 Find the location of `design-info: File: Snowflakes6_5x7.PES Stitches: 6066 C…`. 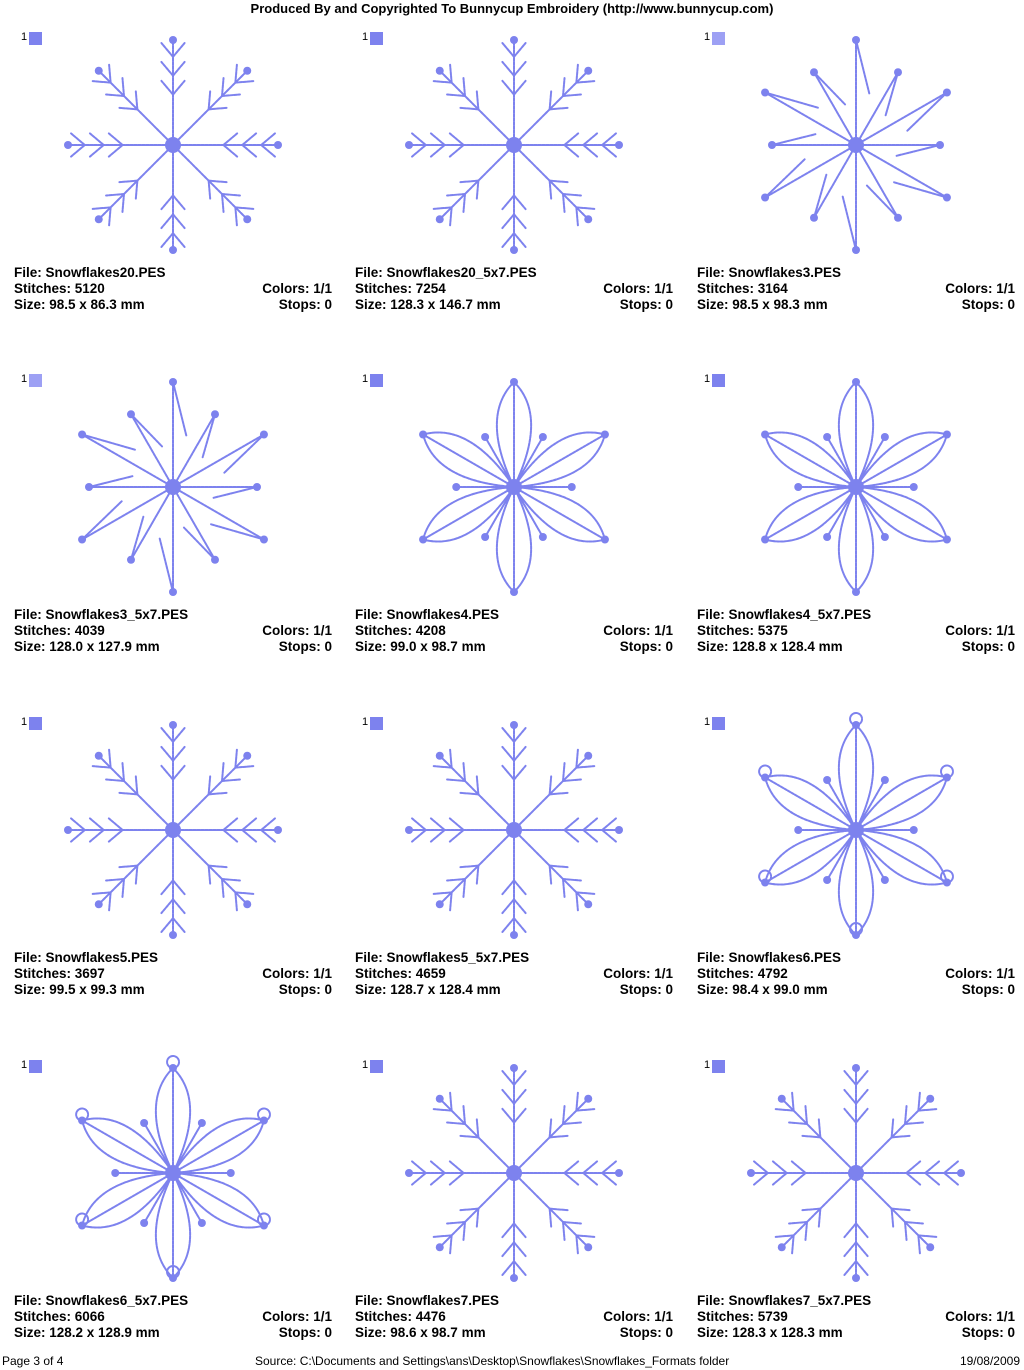

design-info: File: Snowflakes6_5x7.PES Stitches: 6066 C… is located at coordinates (173, 1317).